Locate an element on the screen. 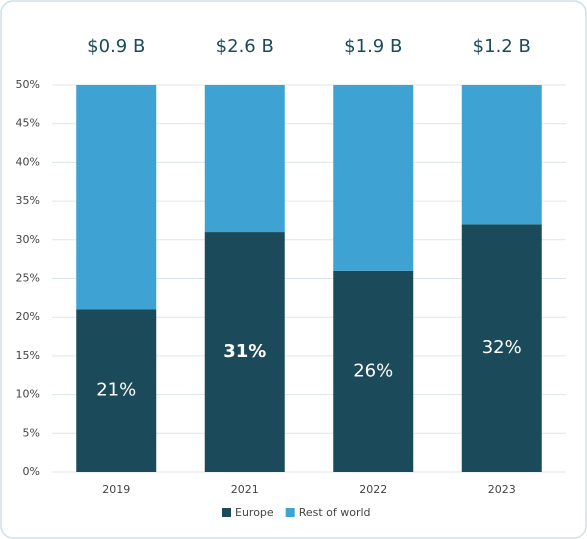 This screenshot has height=539, width=587. x-tick-label: 2019 is located at coordinates (116, 489).